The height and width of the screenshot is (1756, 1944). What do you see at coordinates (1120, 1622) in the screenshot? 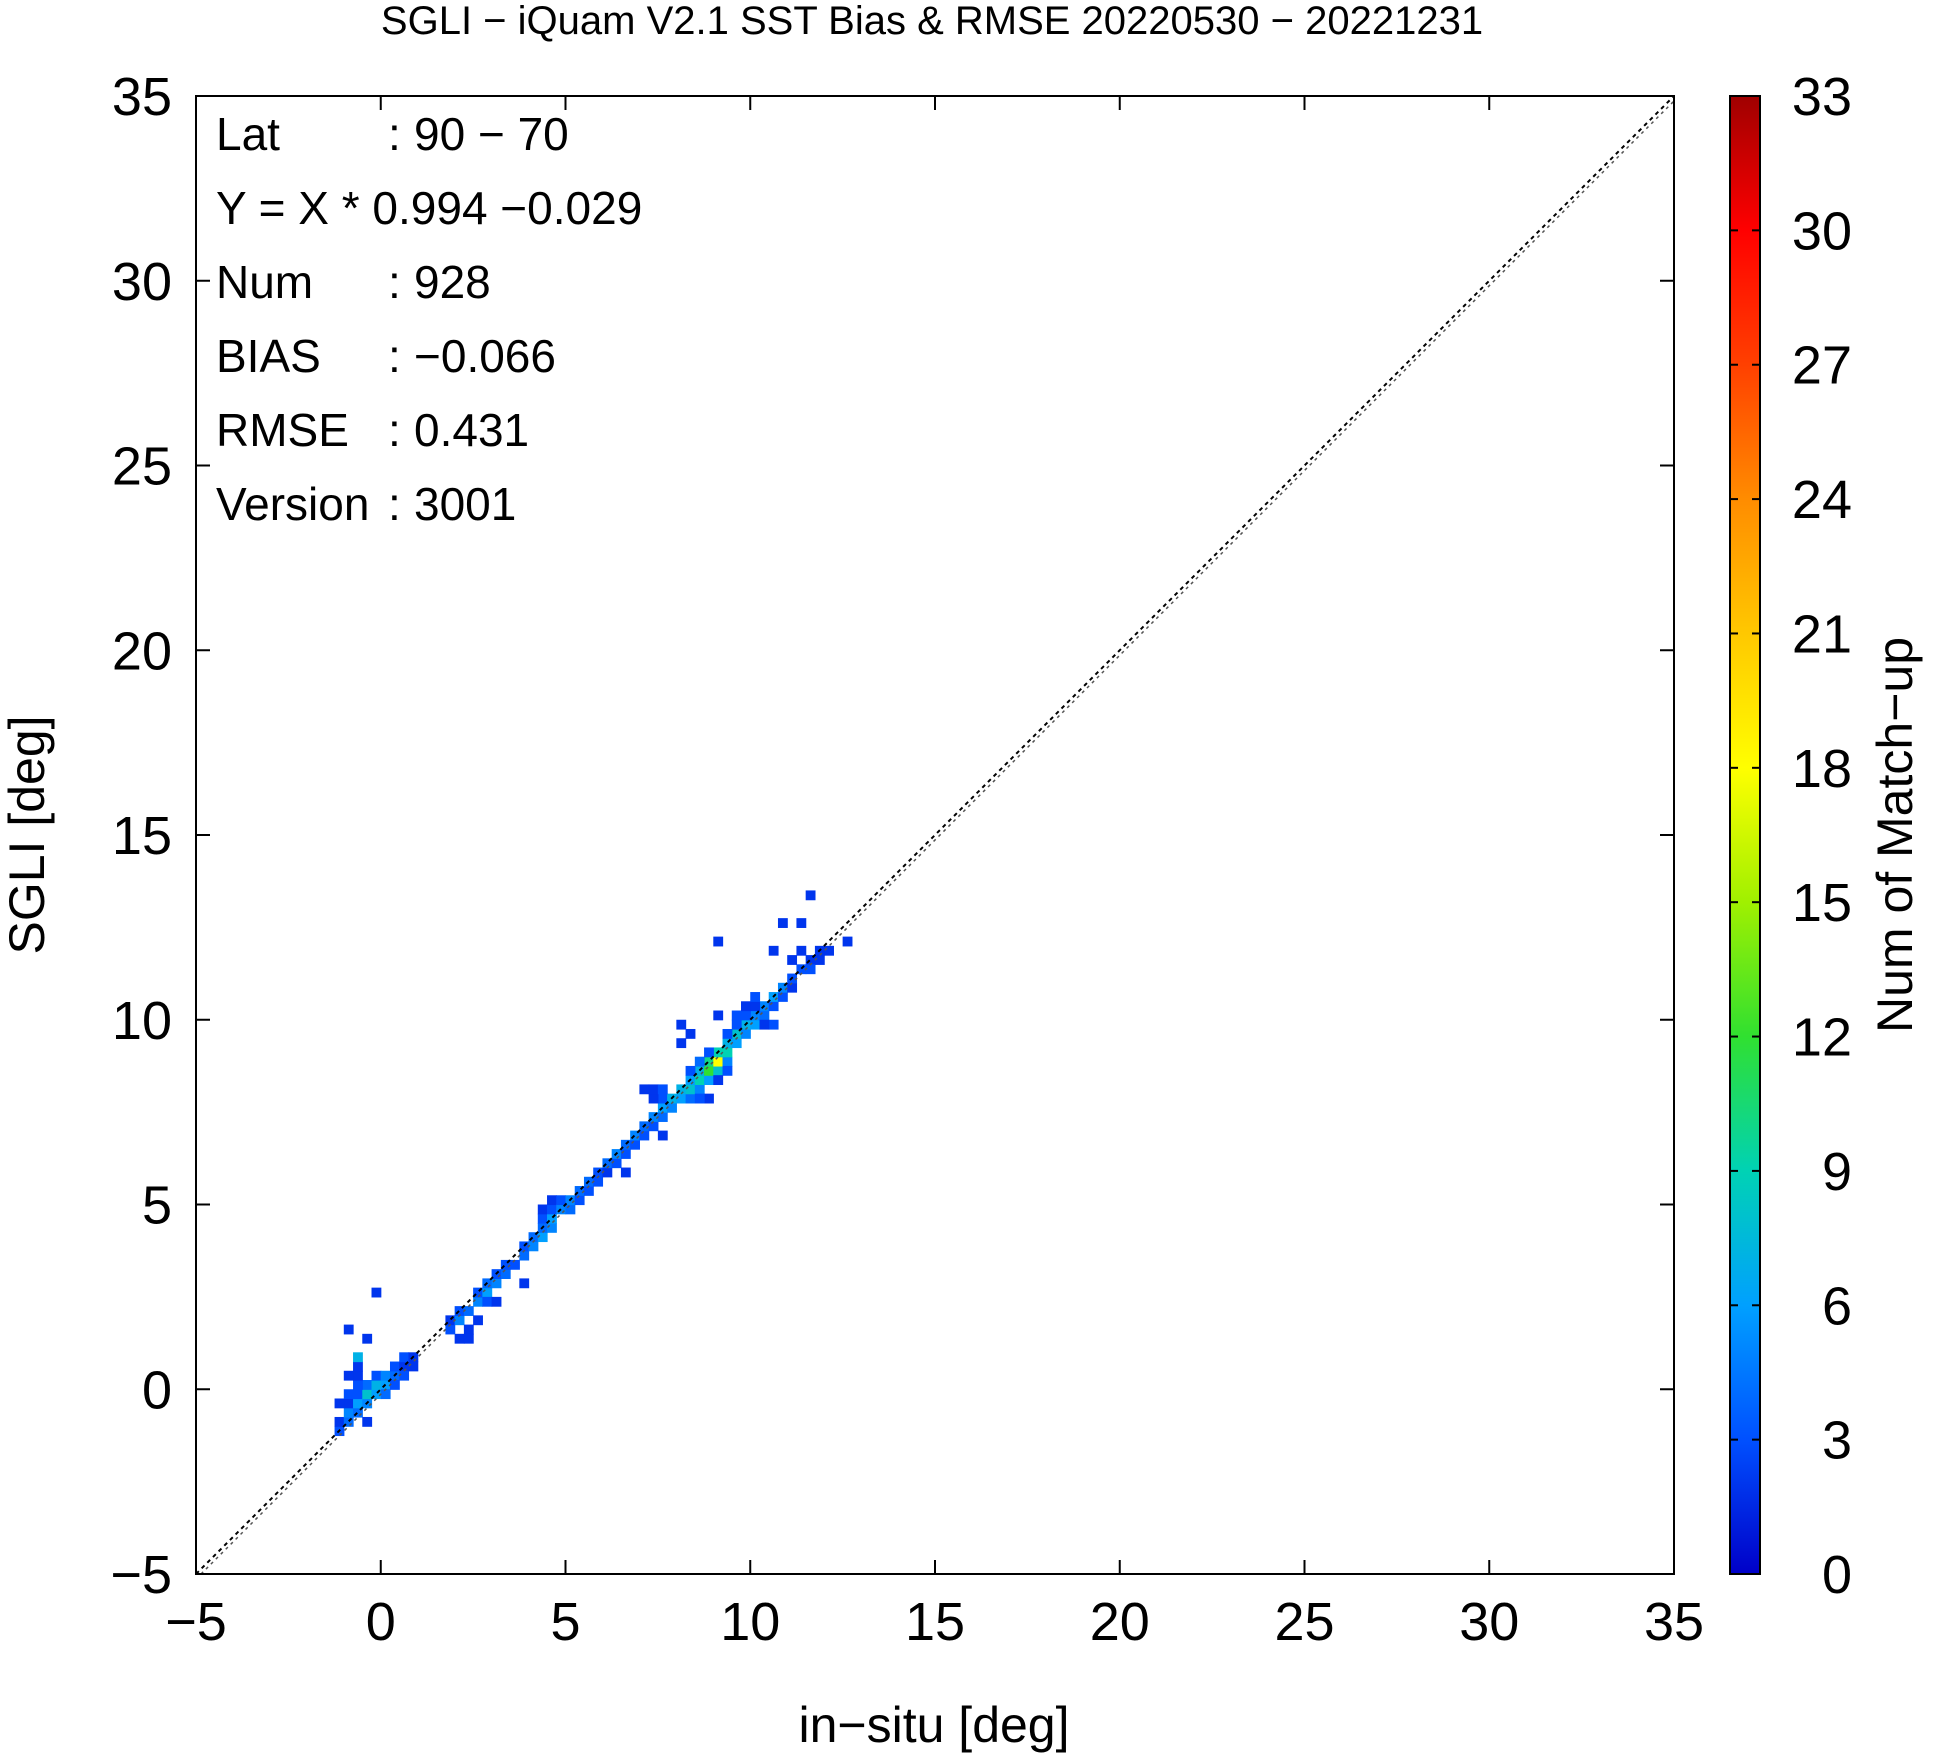
I see `x-tick-label: 20` at bounding box center [1120, 1622].